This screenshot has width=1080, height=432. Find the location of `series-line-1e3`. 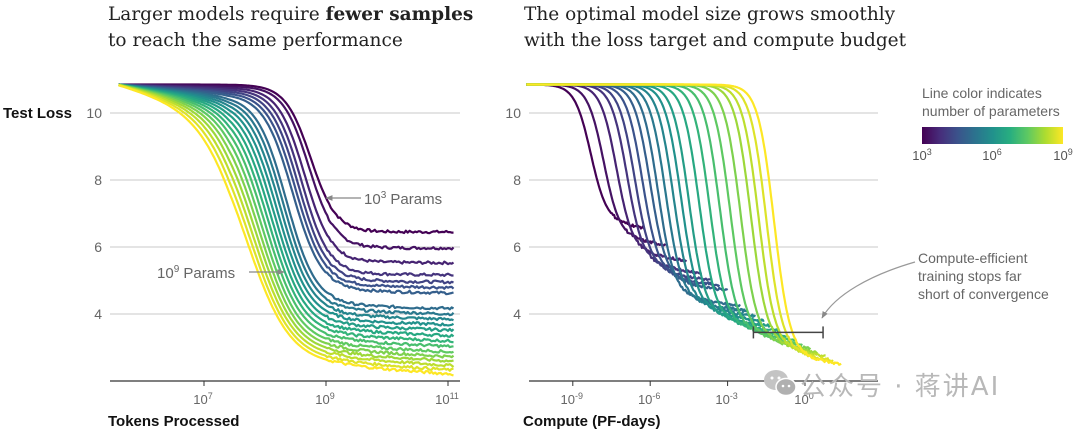

series-line-1e3 is located at coordinates (586, 156).